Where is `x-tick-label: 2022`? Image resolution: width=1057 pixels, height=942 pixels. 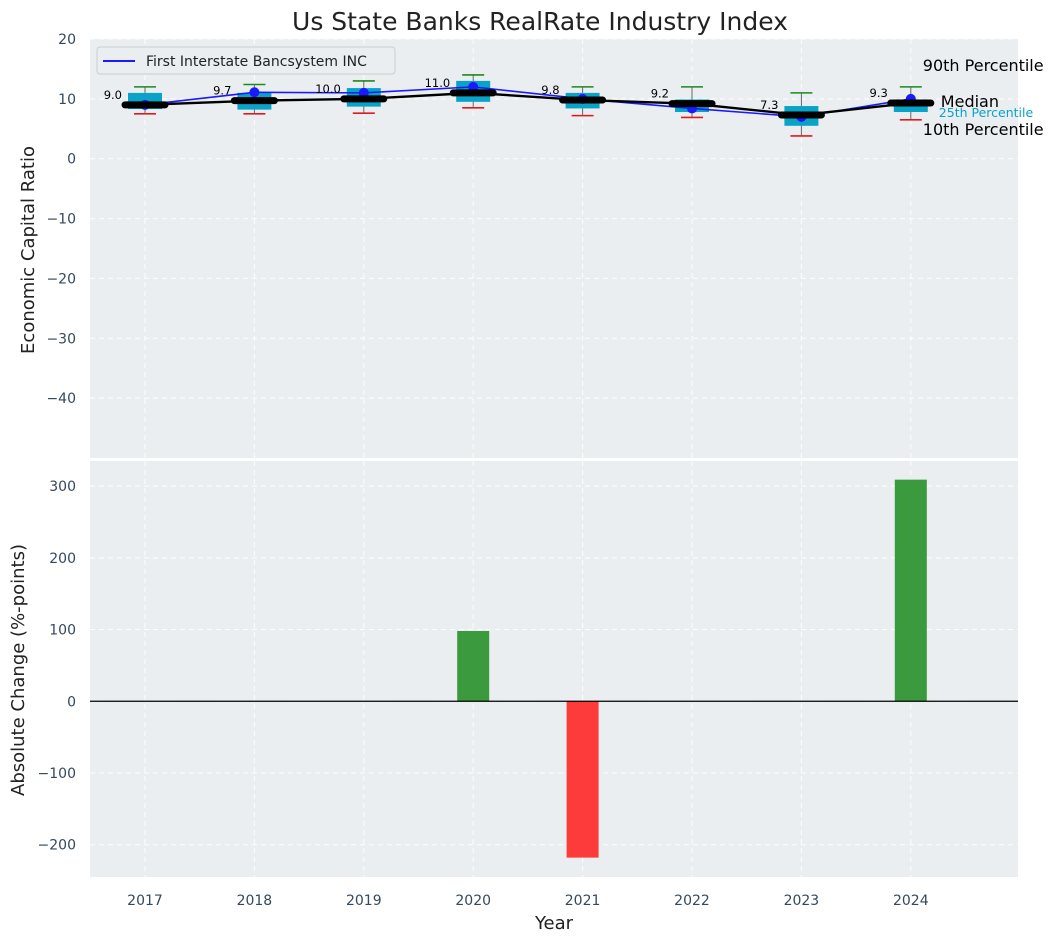 x-tick-label: 2022 is located at coordinates (692, 901).